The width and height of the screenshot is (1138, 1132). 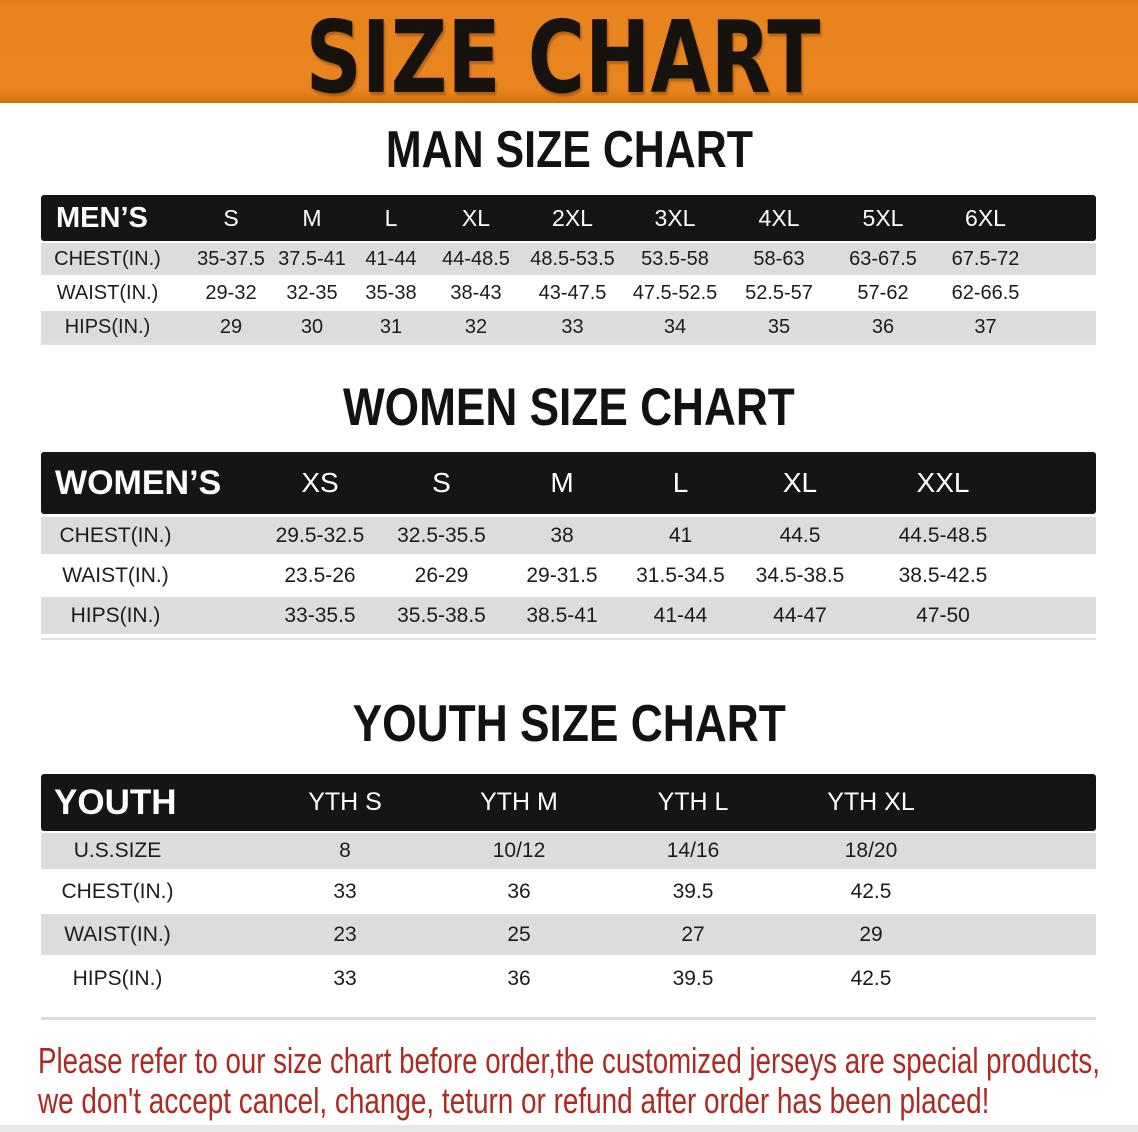 I want to click on value-cell: 29, so click(x=938, y=934).